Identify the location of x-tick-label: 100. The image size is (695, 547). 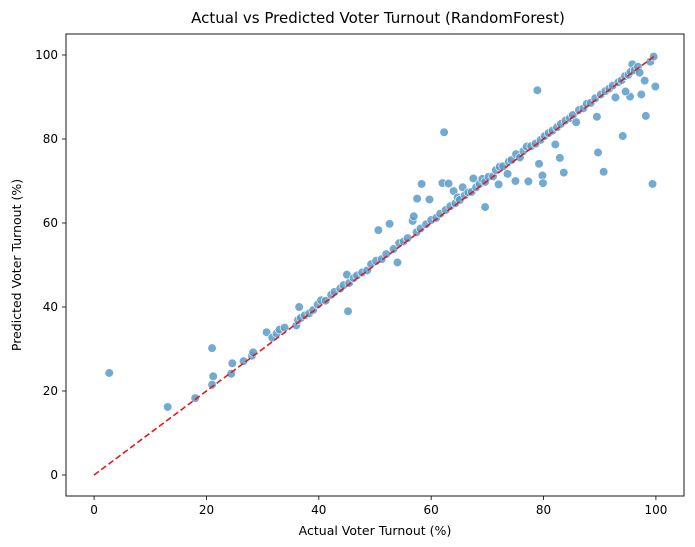
(655, 510).